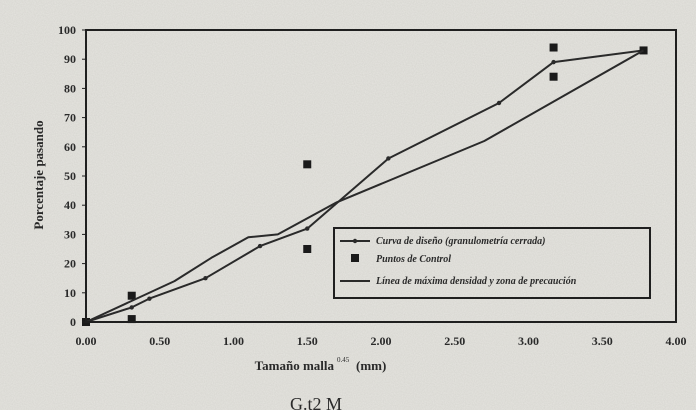 This screenshot has width=696, height=410. Describe the element at coordinates (295, 365) in the screenshot. I see `x-axis-label: Tamaño malla` at that location.